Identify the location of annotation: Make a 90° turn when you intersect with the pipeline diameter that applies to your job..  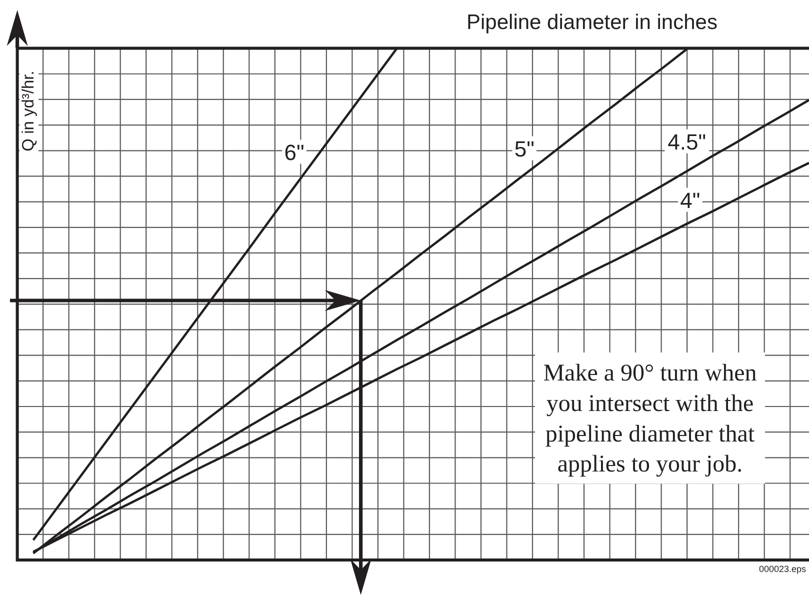
(650, 419).